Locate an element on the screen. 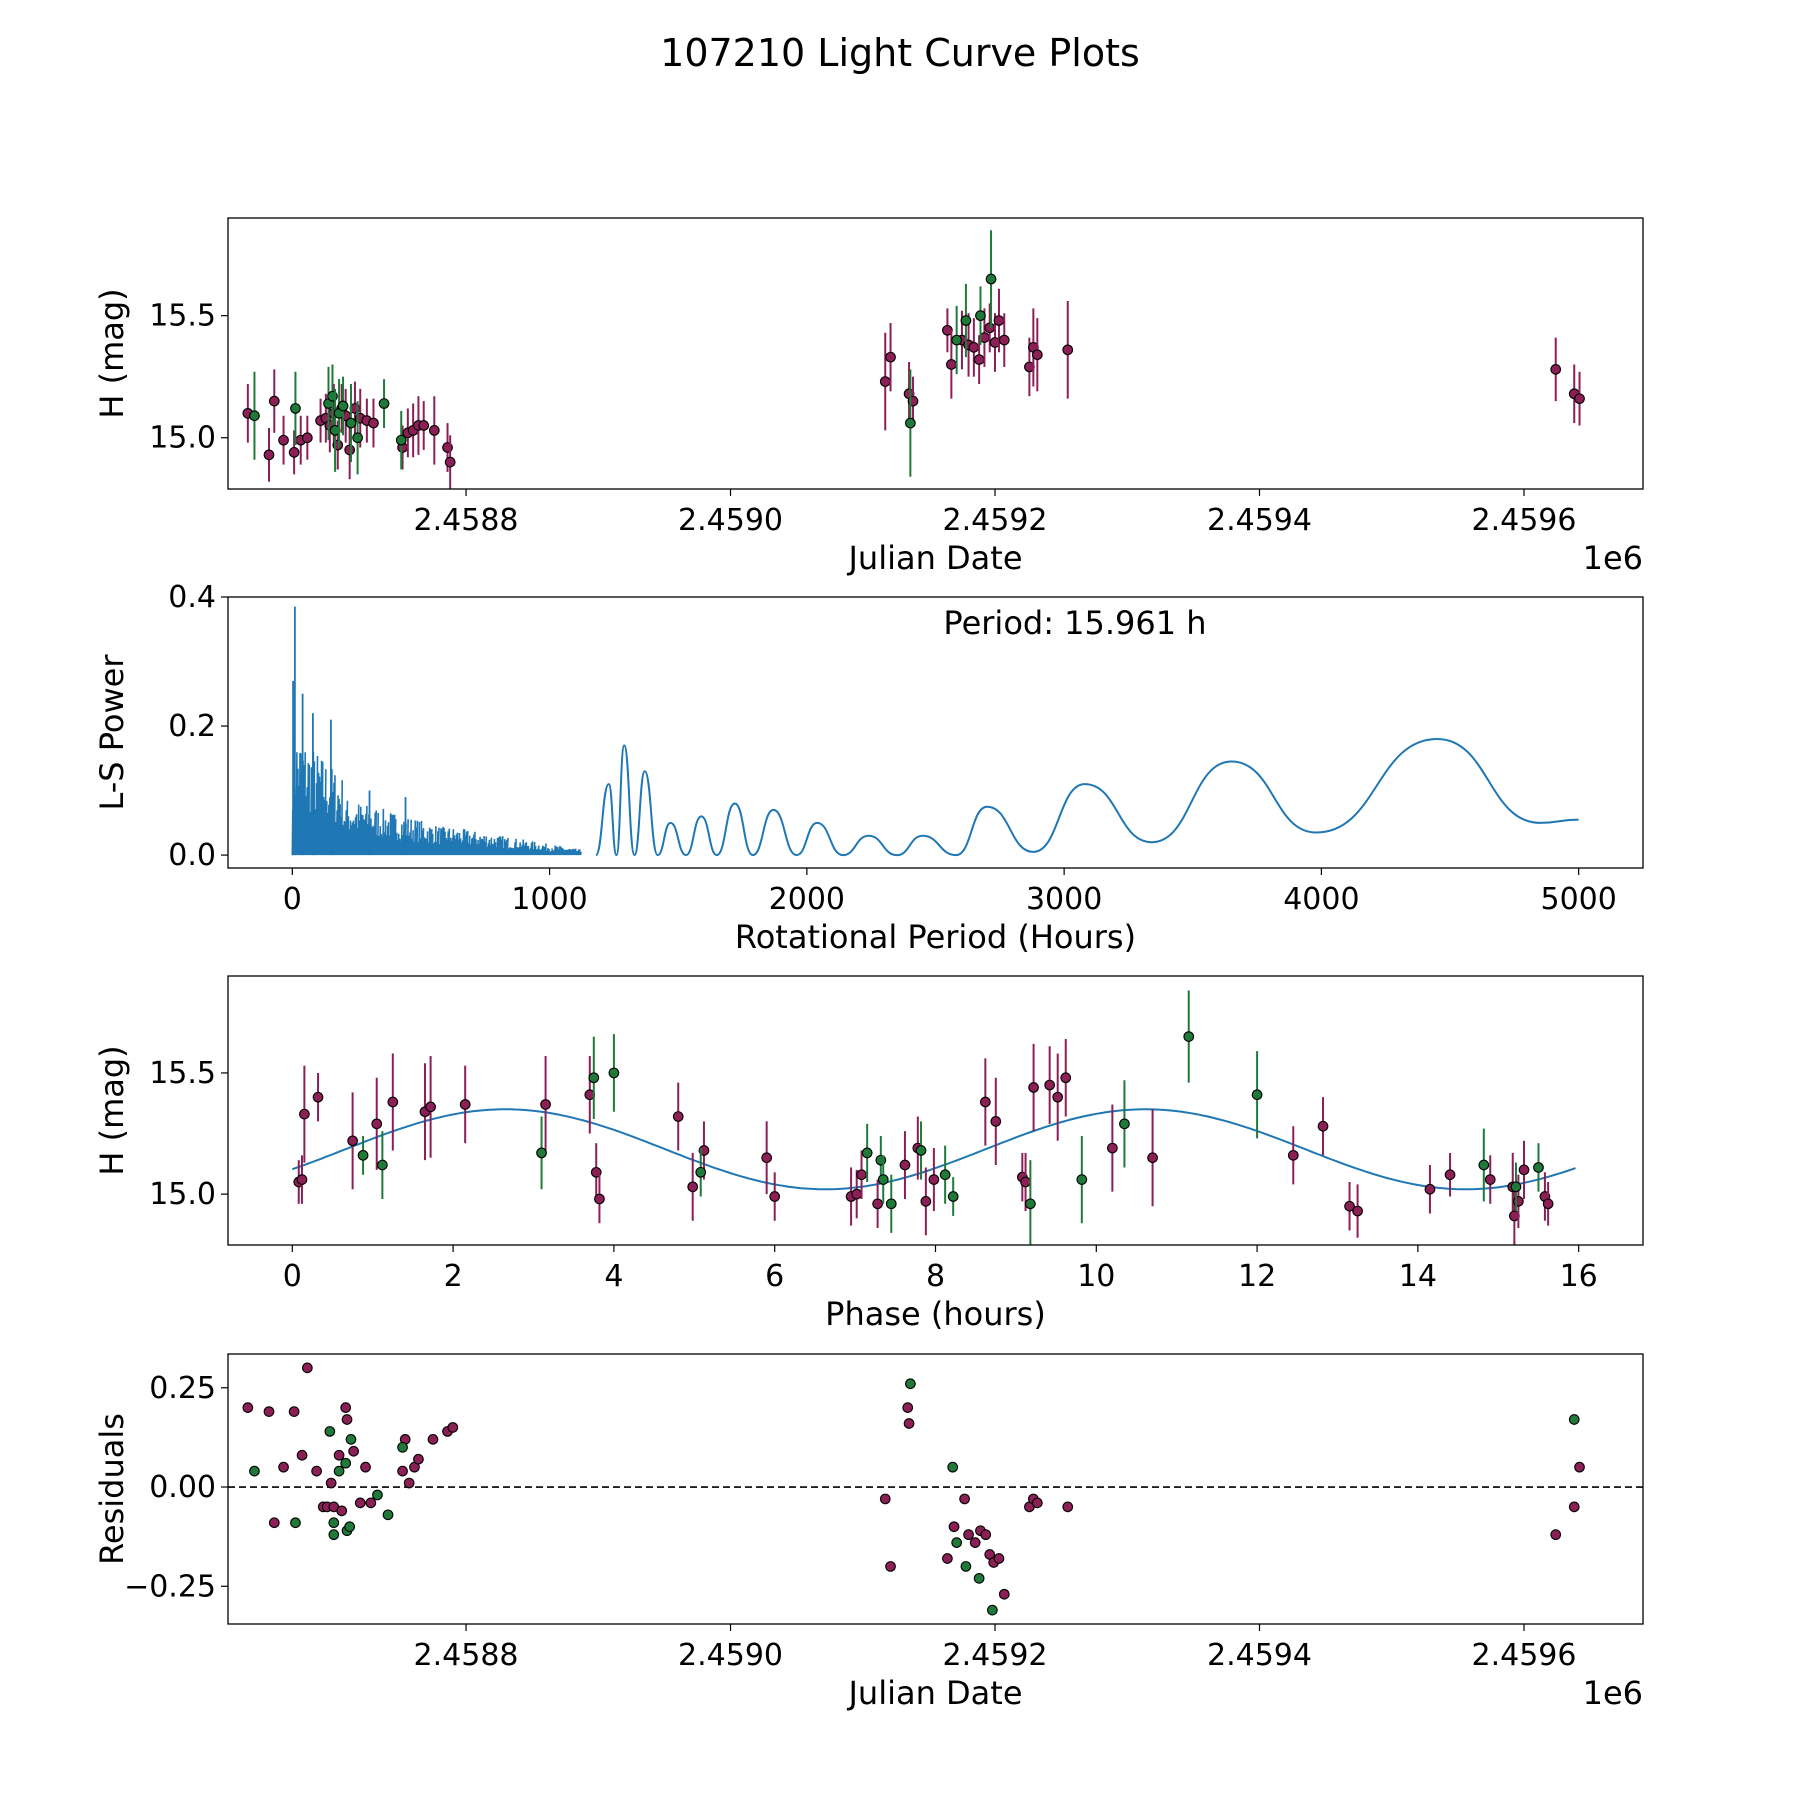  x-tick-label: 2.4596 is located at coordinates (1523, 520).